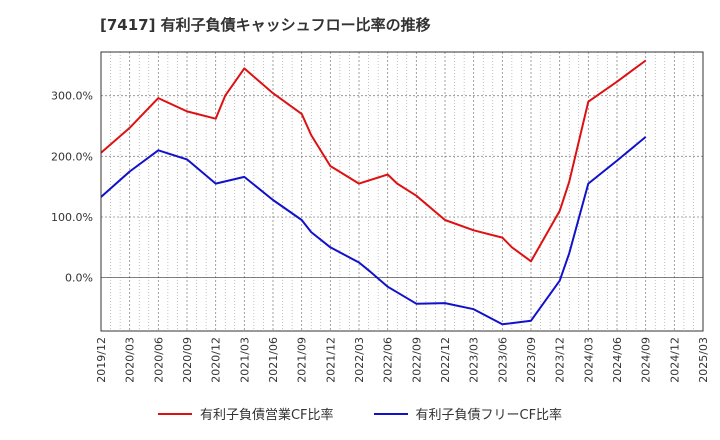 Image resolution: width=720 pixels, height=440 pixels. I want to click on y-tick-label: 300.0%, so click(72, 96).